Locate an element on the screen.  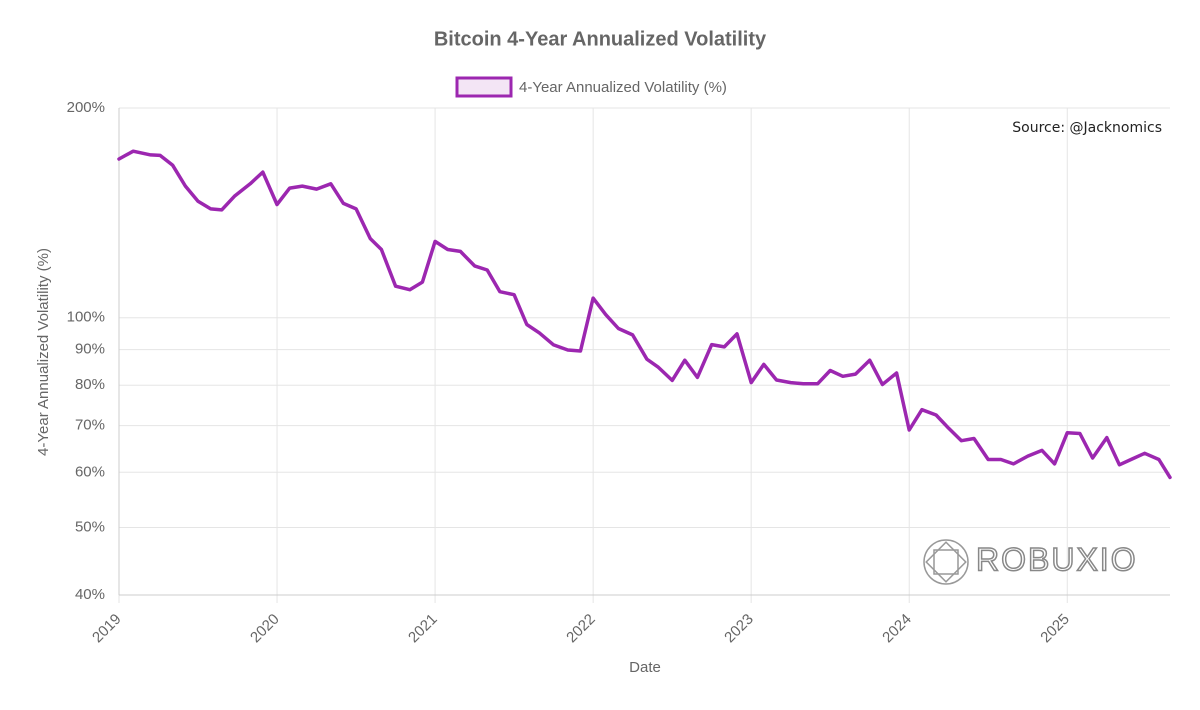
x-axis-title: Date is located at coordinates (645, 667).